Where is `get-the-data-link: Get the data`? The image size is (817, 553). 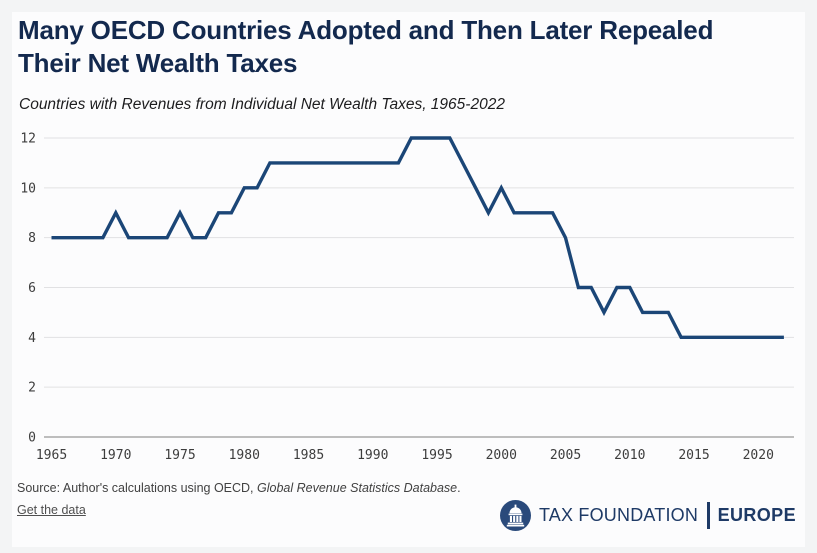
get-the-data-link: Get the data is located at coordinates (51, 510).